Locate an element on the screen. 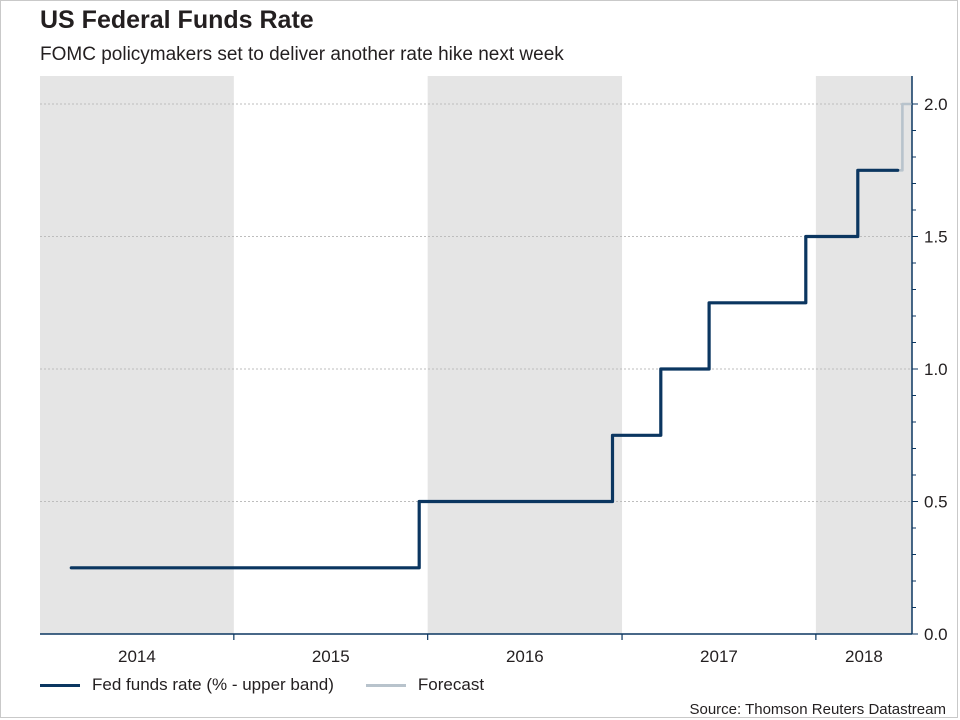  x-tick-label: 2015 is located at coordinates (331, 656).